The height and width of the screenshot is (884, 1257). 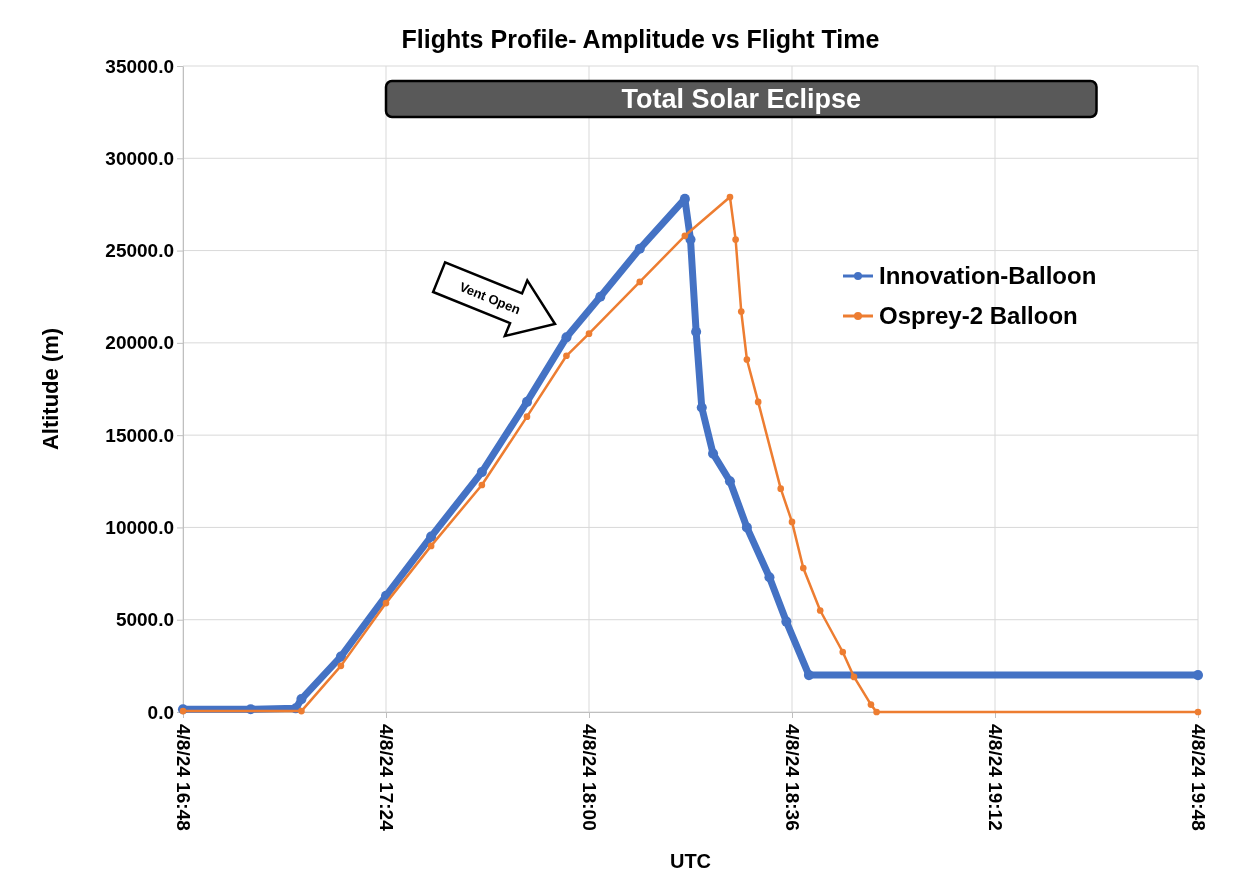 What do you see at coordinates (139, 435) in the screenshot?
I see `y-tick-label: 15000.0` at bounding box center [139, 435].